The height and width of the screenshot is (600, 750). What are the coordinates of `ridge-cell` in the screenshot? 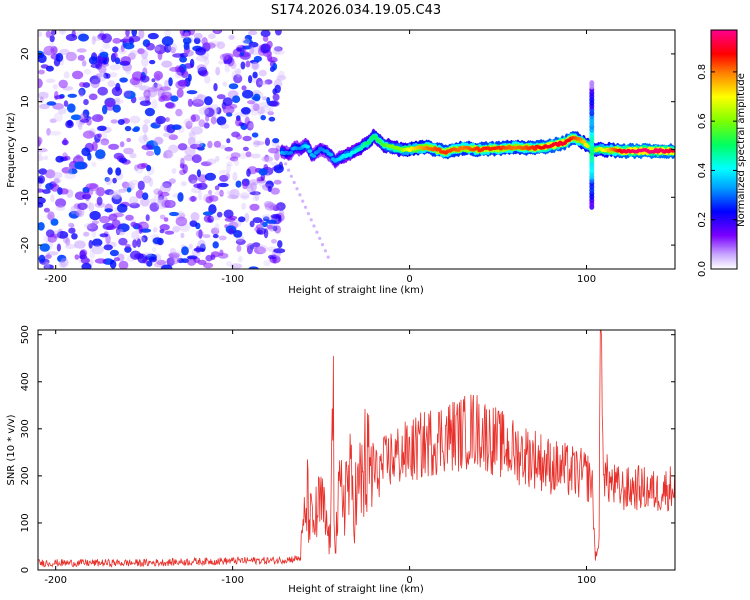 It's located at (310, 151).